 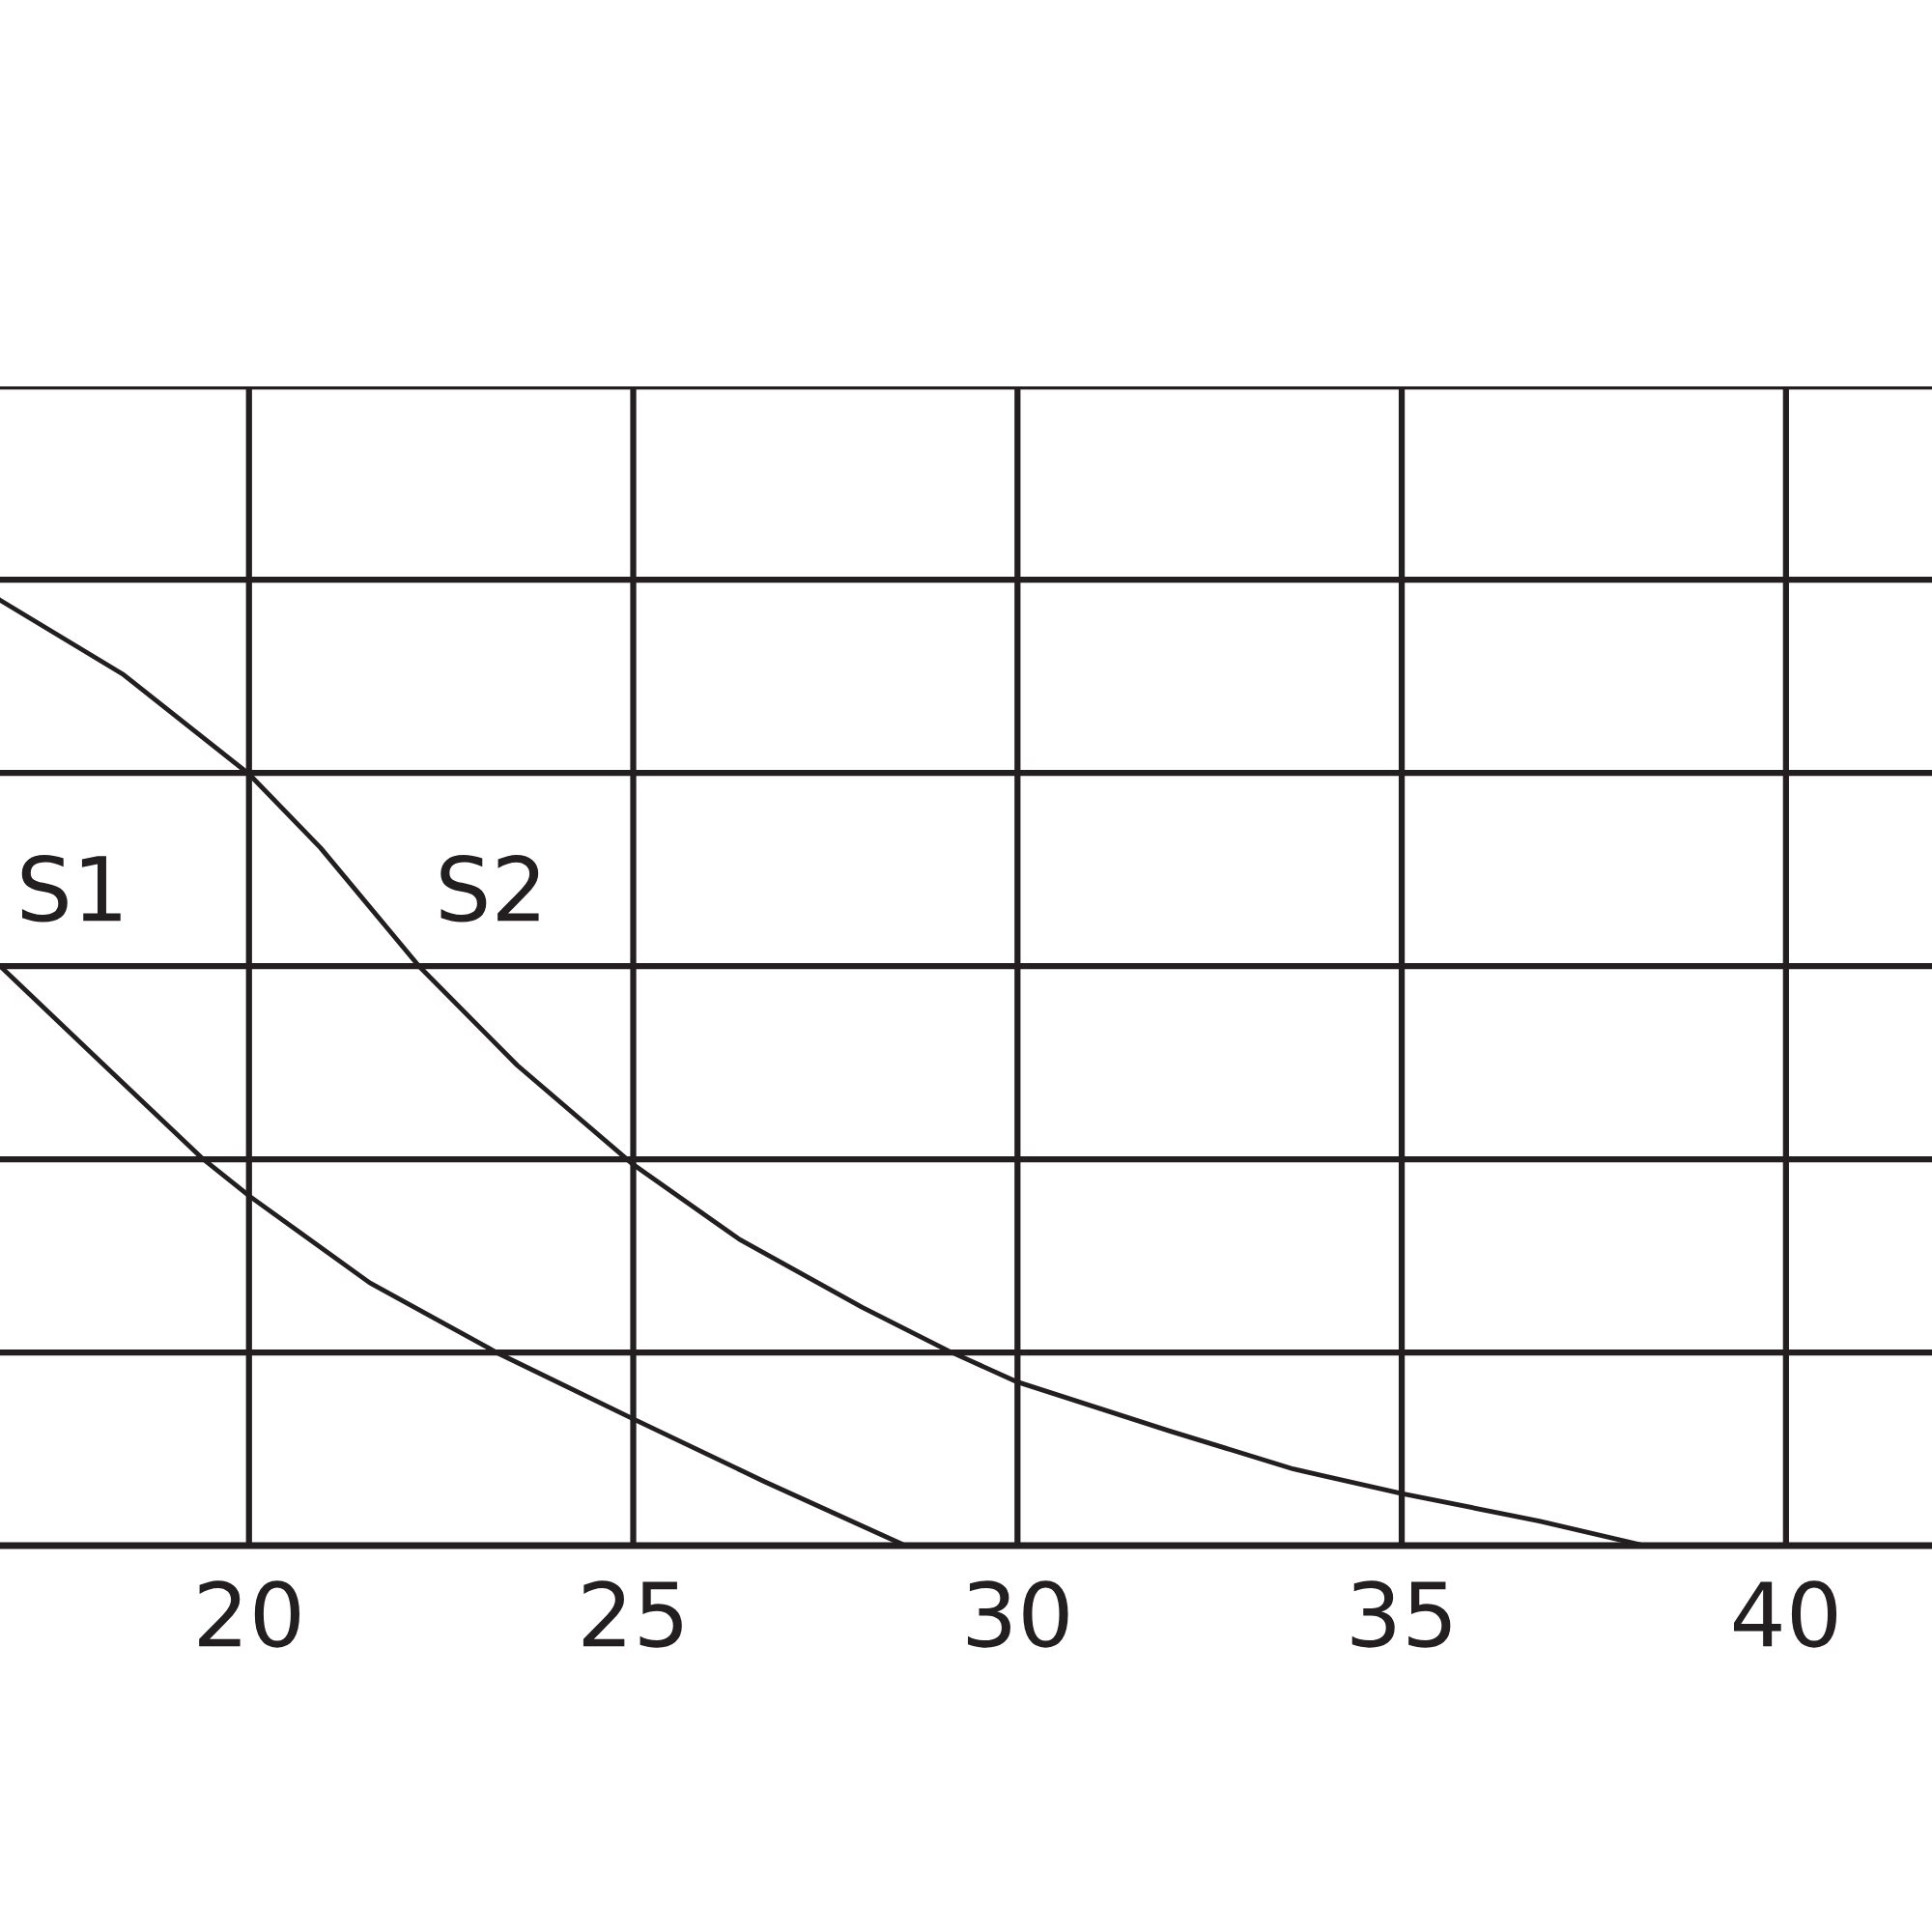 I want to click on x-tick-label: 20, so click(x=249, y=1614).